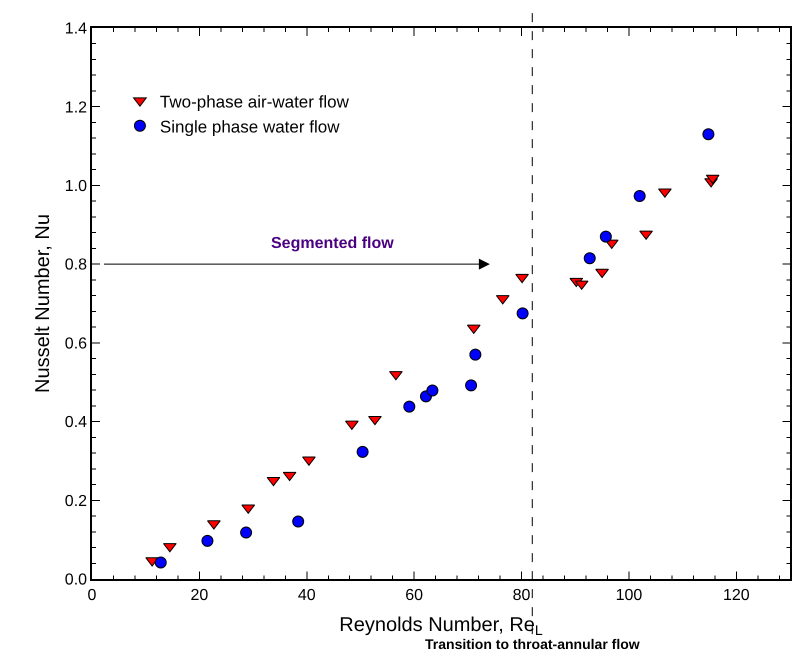 Image resolution: width=800 pixels, height=661 pixels. What do you see at coordinates (76, 265) in the screenshot?
I see `y-tick-label: 0.8` at bounding box center [76, 265].